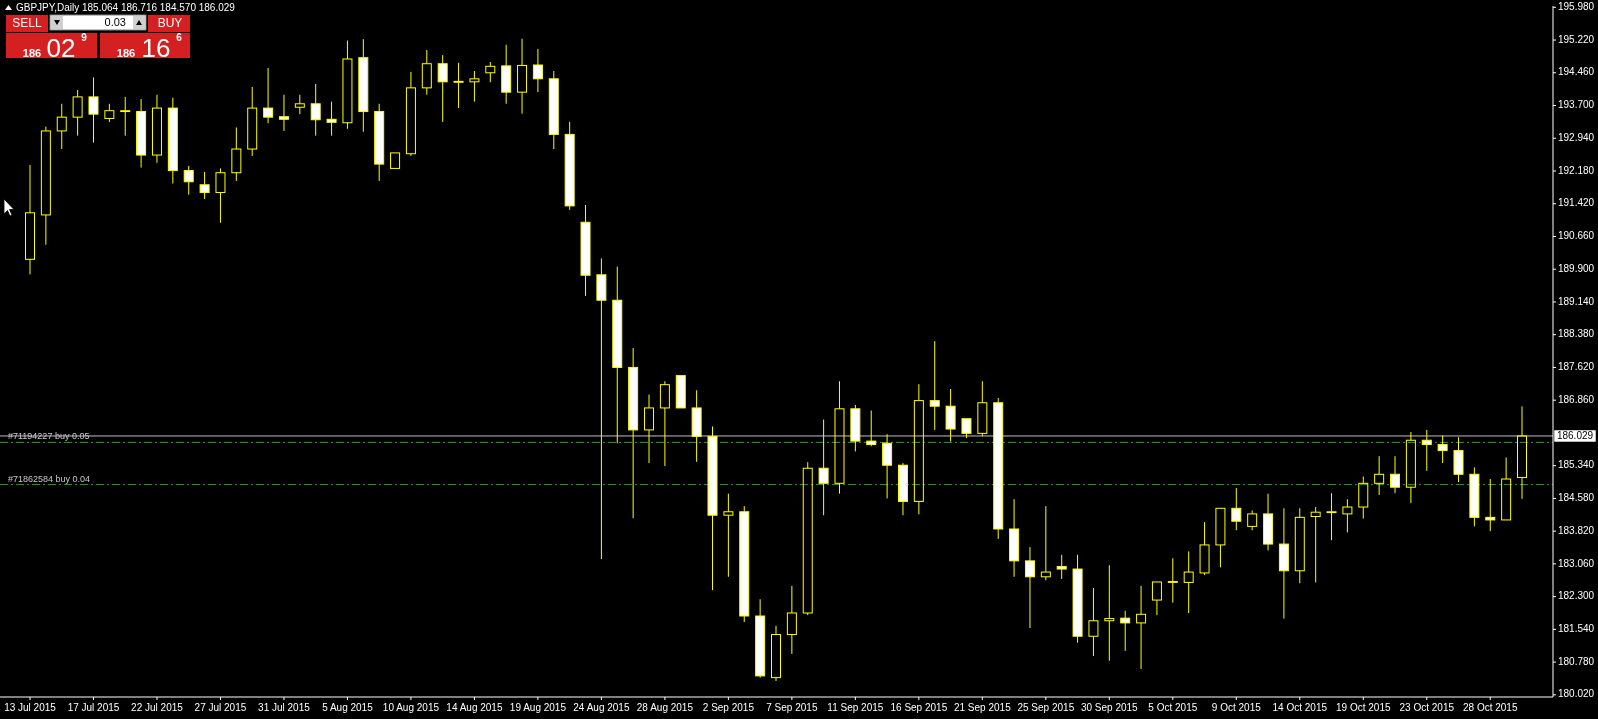 The height and width of the screenshot is (719, 1598). I want to click on y-tick-label: 191.420, so click(1576, 203).